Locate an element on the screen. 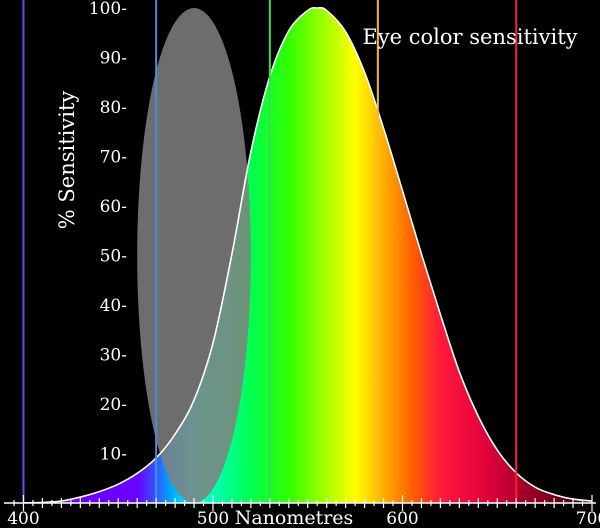 This screenshot has width=600, height=528. y-tick-label: 100- is located at coordinates (108, 9).